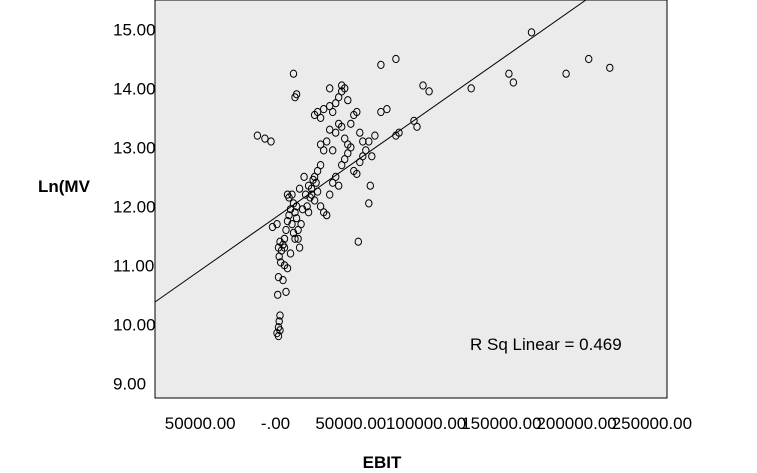 This screenshot has width=757, height=473. Describe the element at coordinates (133, 265) in the screenshot. I see `y-tick-label: 11.00` at that location.